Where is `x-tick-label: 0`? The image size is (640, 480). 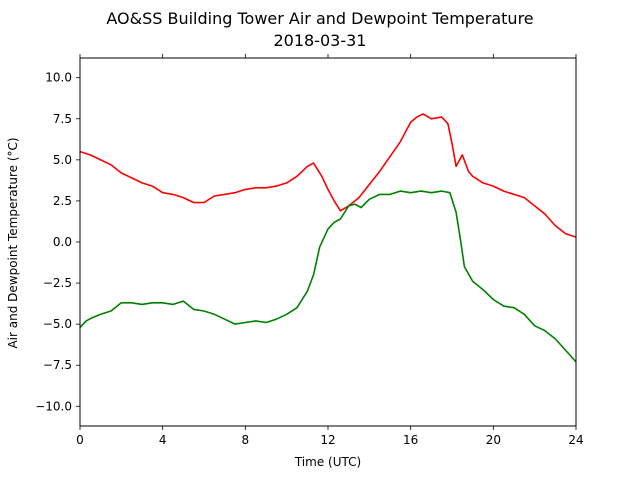 x-tick-label: 0 is located at coordinates (80, 440).